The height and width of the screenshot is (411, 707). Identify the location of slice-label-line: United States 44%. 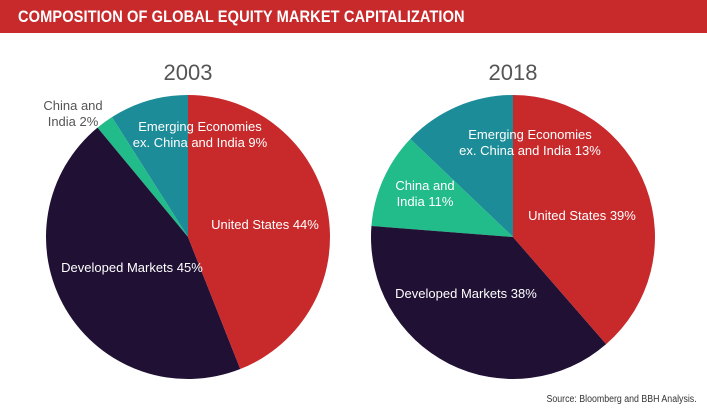
(265, 224).